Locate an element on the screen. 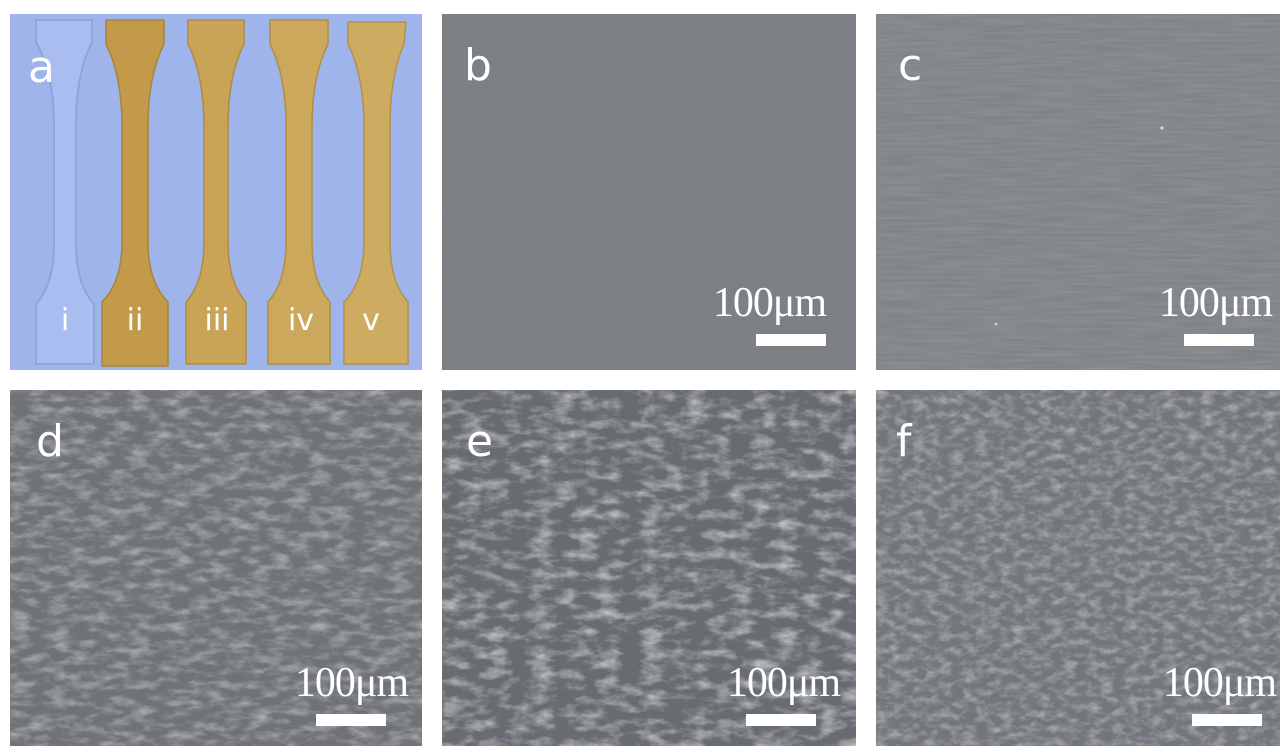 This screenshot has width=1280, height=746. scale-bar-line-e is located at coordinates (781, 720).